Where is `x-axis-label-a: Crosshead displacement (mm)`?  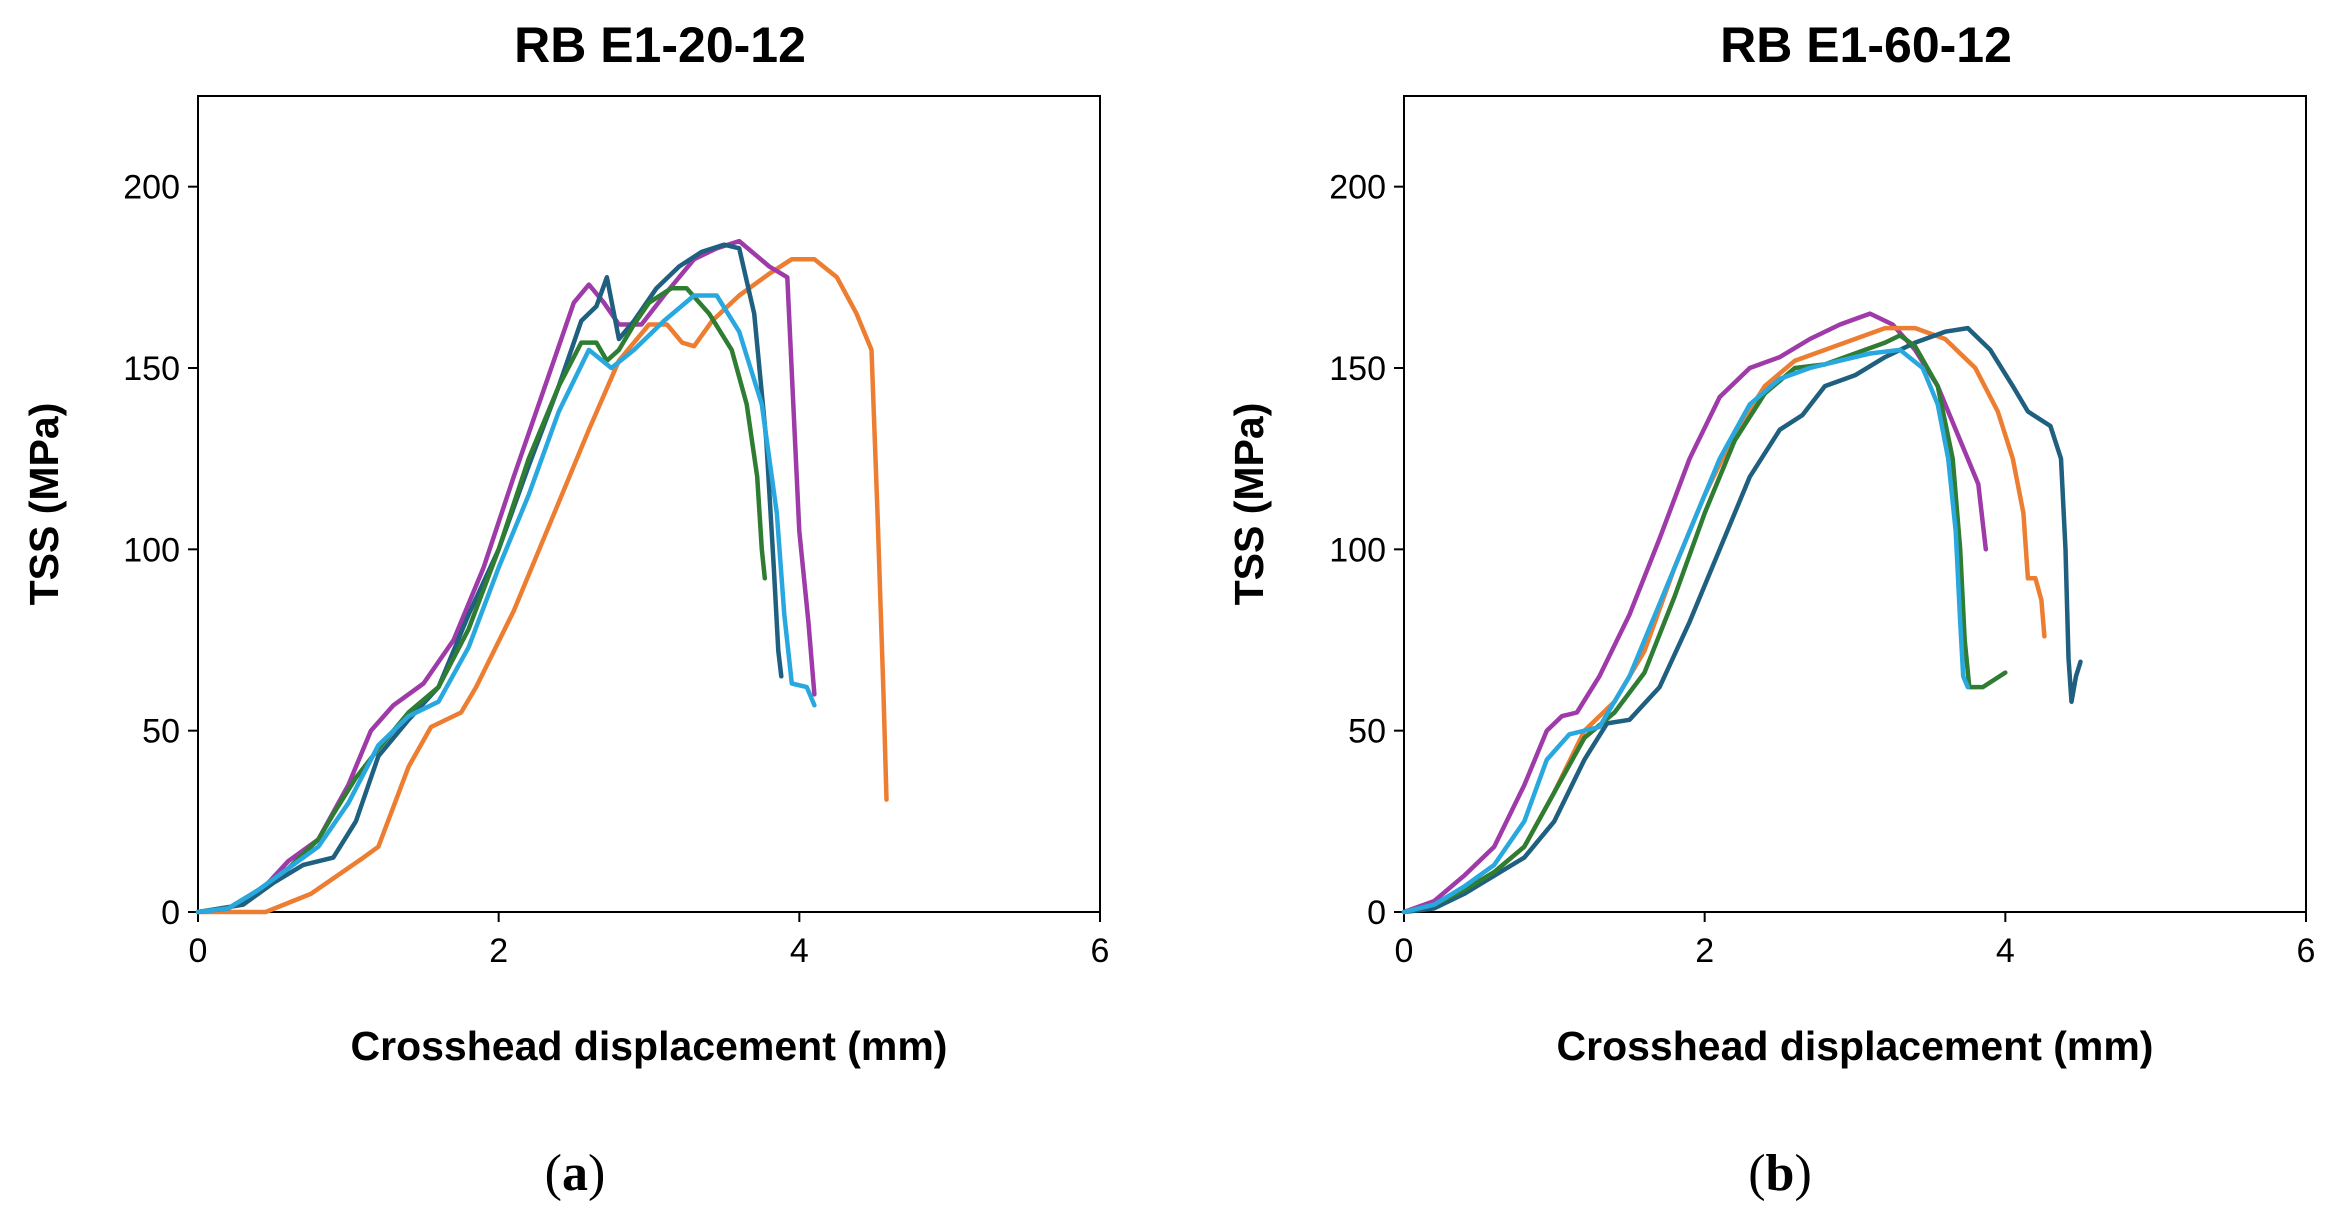
x-axis-label-a: Crosshead displacement (mm) is located at coordinates (649, 1046).